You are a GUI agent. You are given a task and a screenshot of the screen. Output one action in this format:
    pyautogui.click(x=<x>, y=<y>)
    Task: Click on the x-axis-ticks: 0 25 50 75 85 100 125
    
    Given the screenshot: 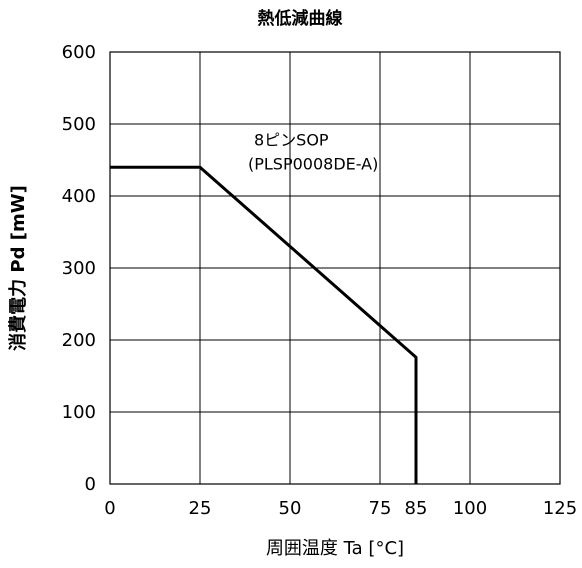 What is the action you would take?
    pyautogui.click(x=340, y=508)
    